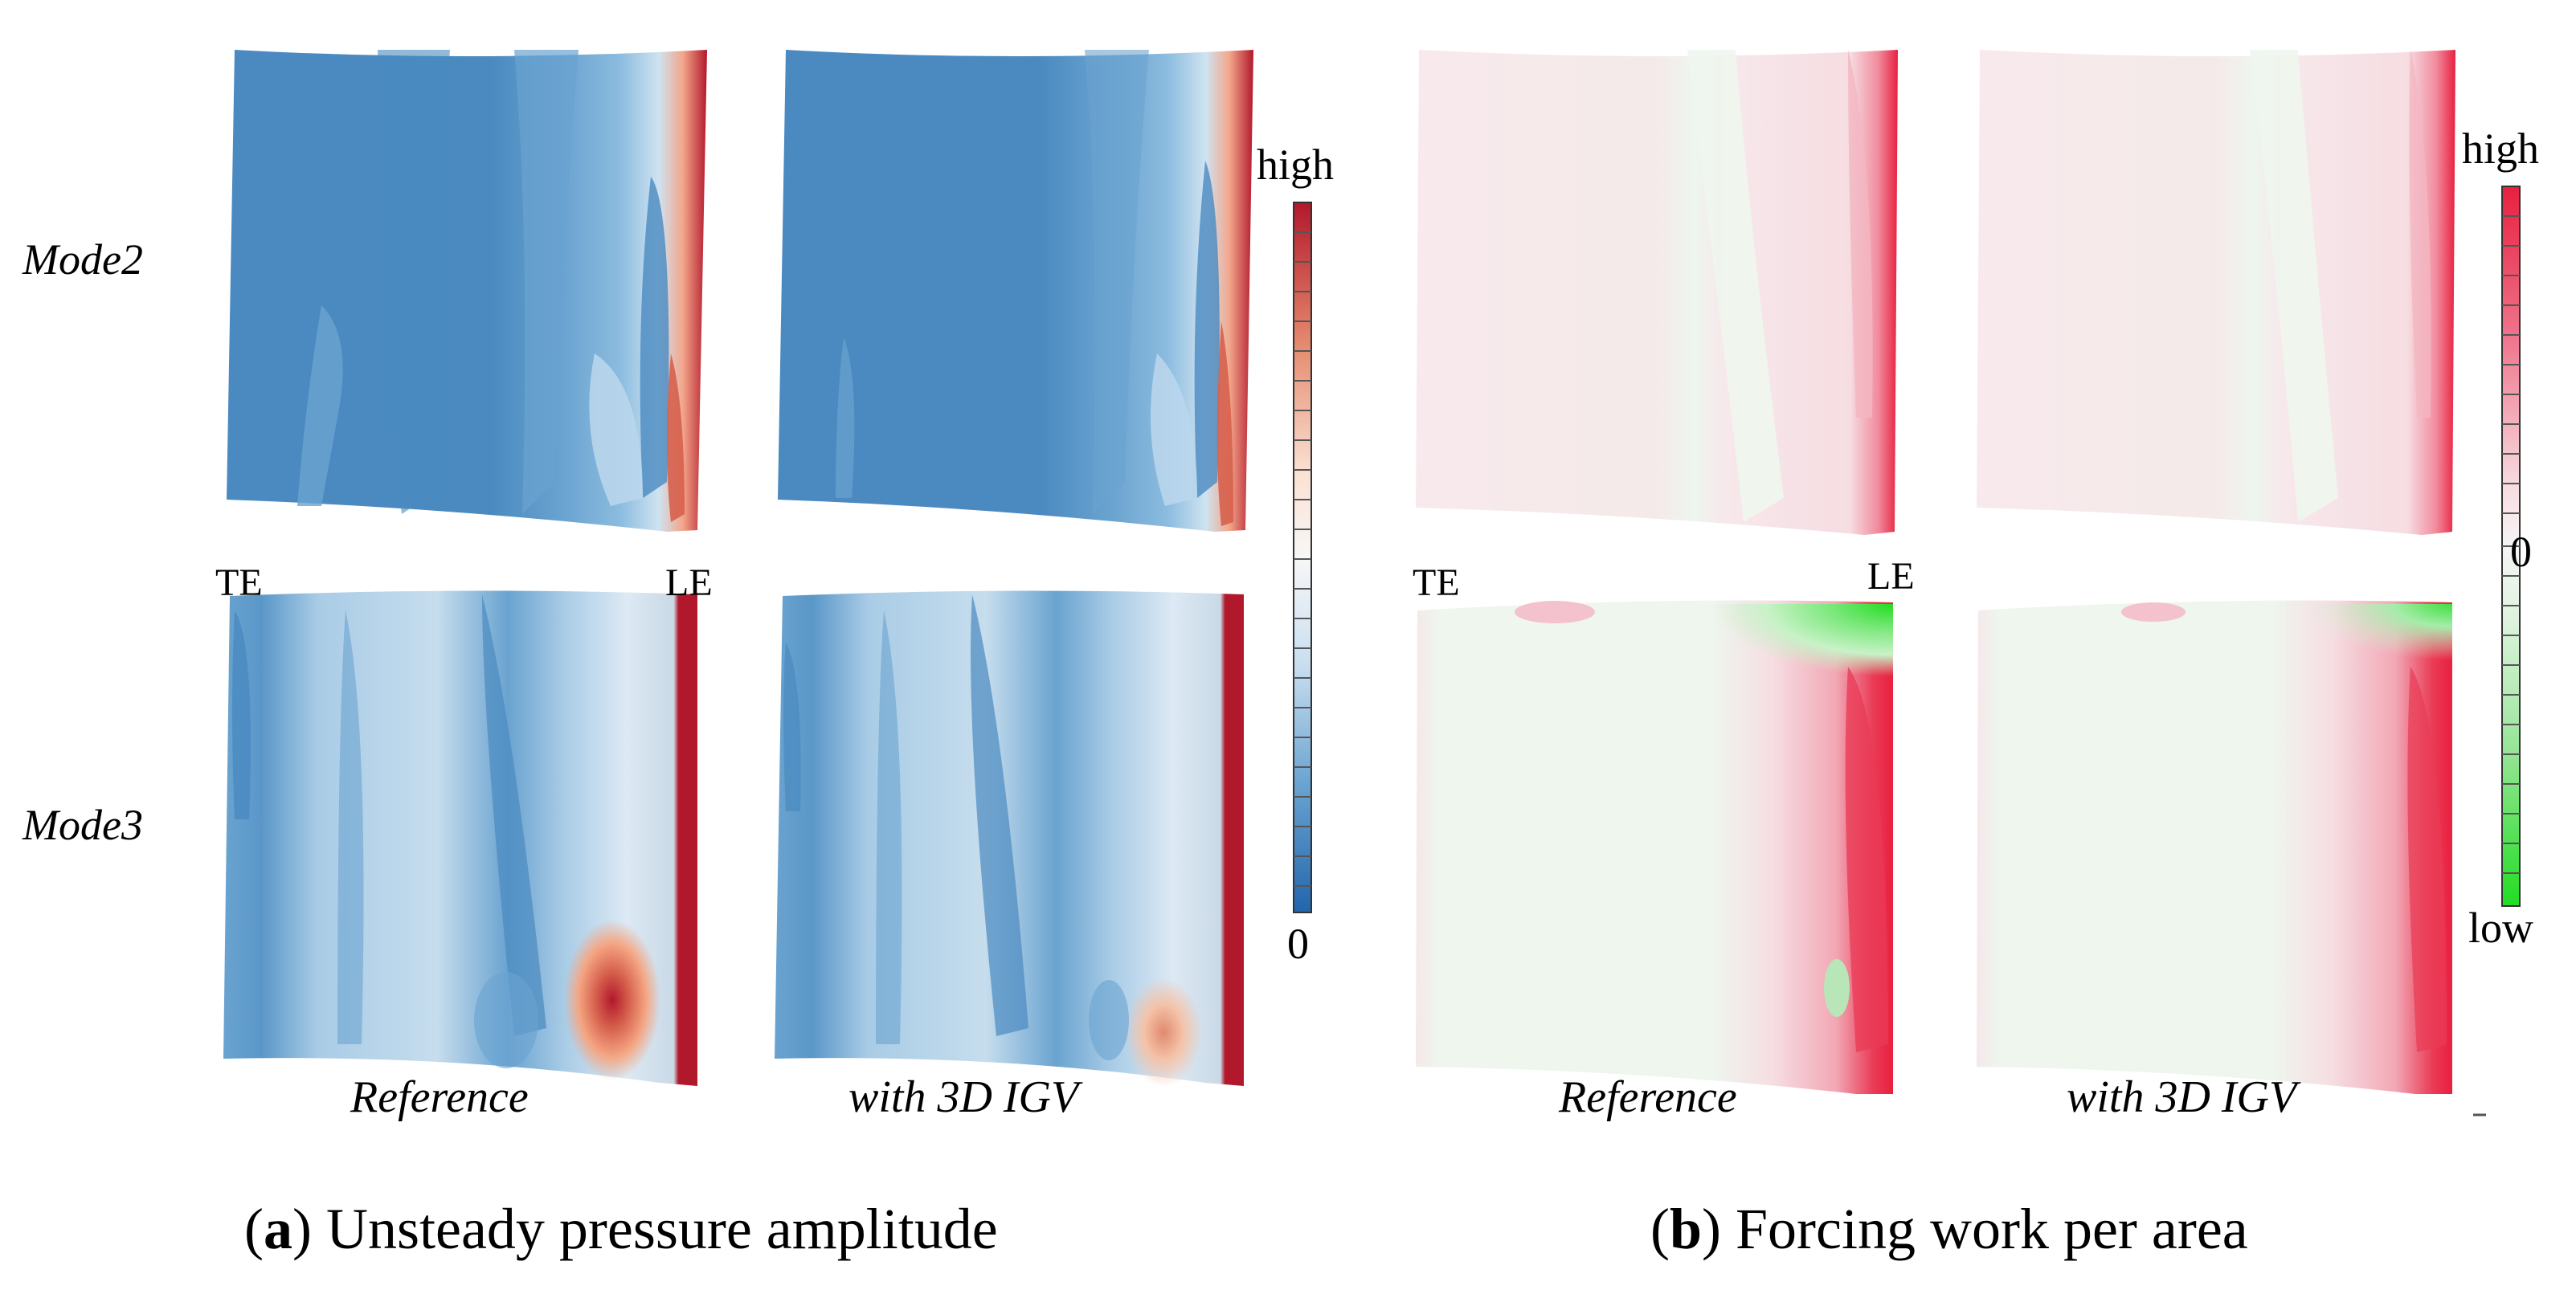  Describe the element at coordinates (1654, 847) in the screenshot. I see `b-mode3-reference-contour` at that location.